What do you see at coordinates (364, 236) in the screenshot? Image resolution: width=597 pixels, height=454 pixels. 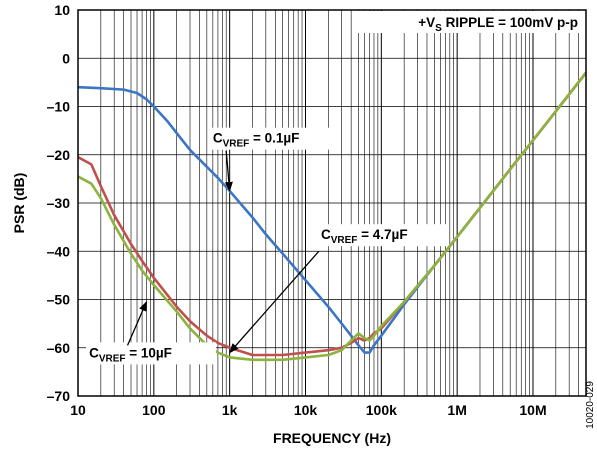 I see `annotation-ann-4-7uF: CVREF = 4.7µF` at bounding box center [364, 236].